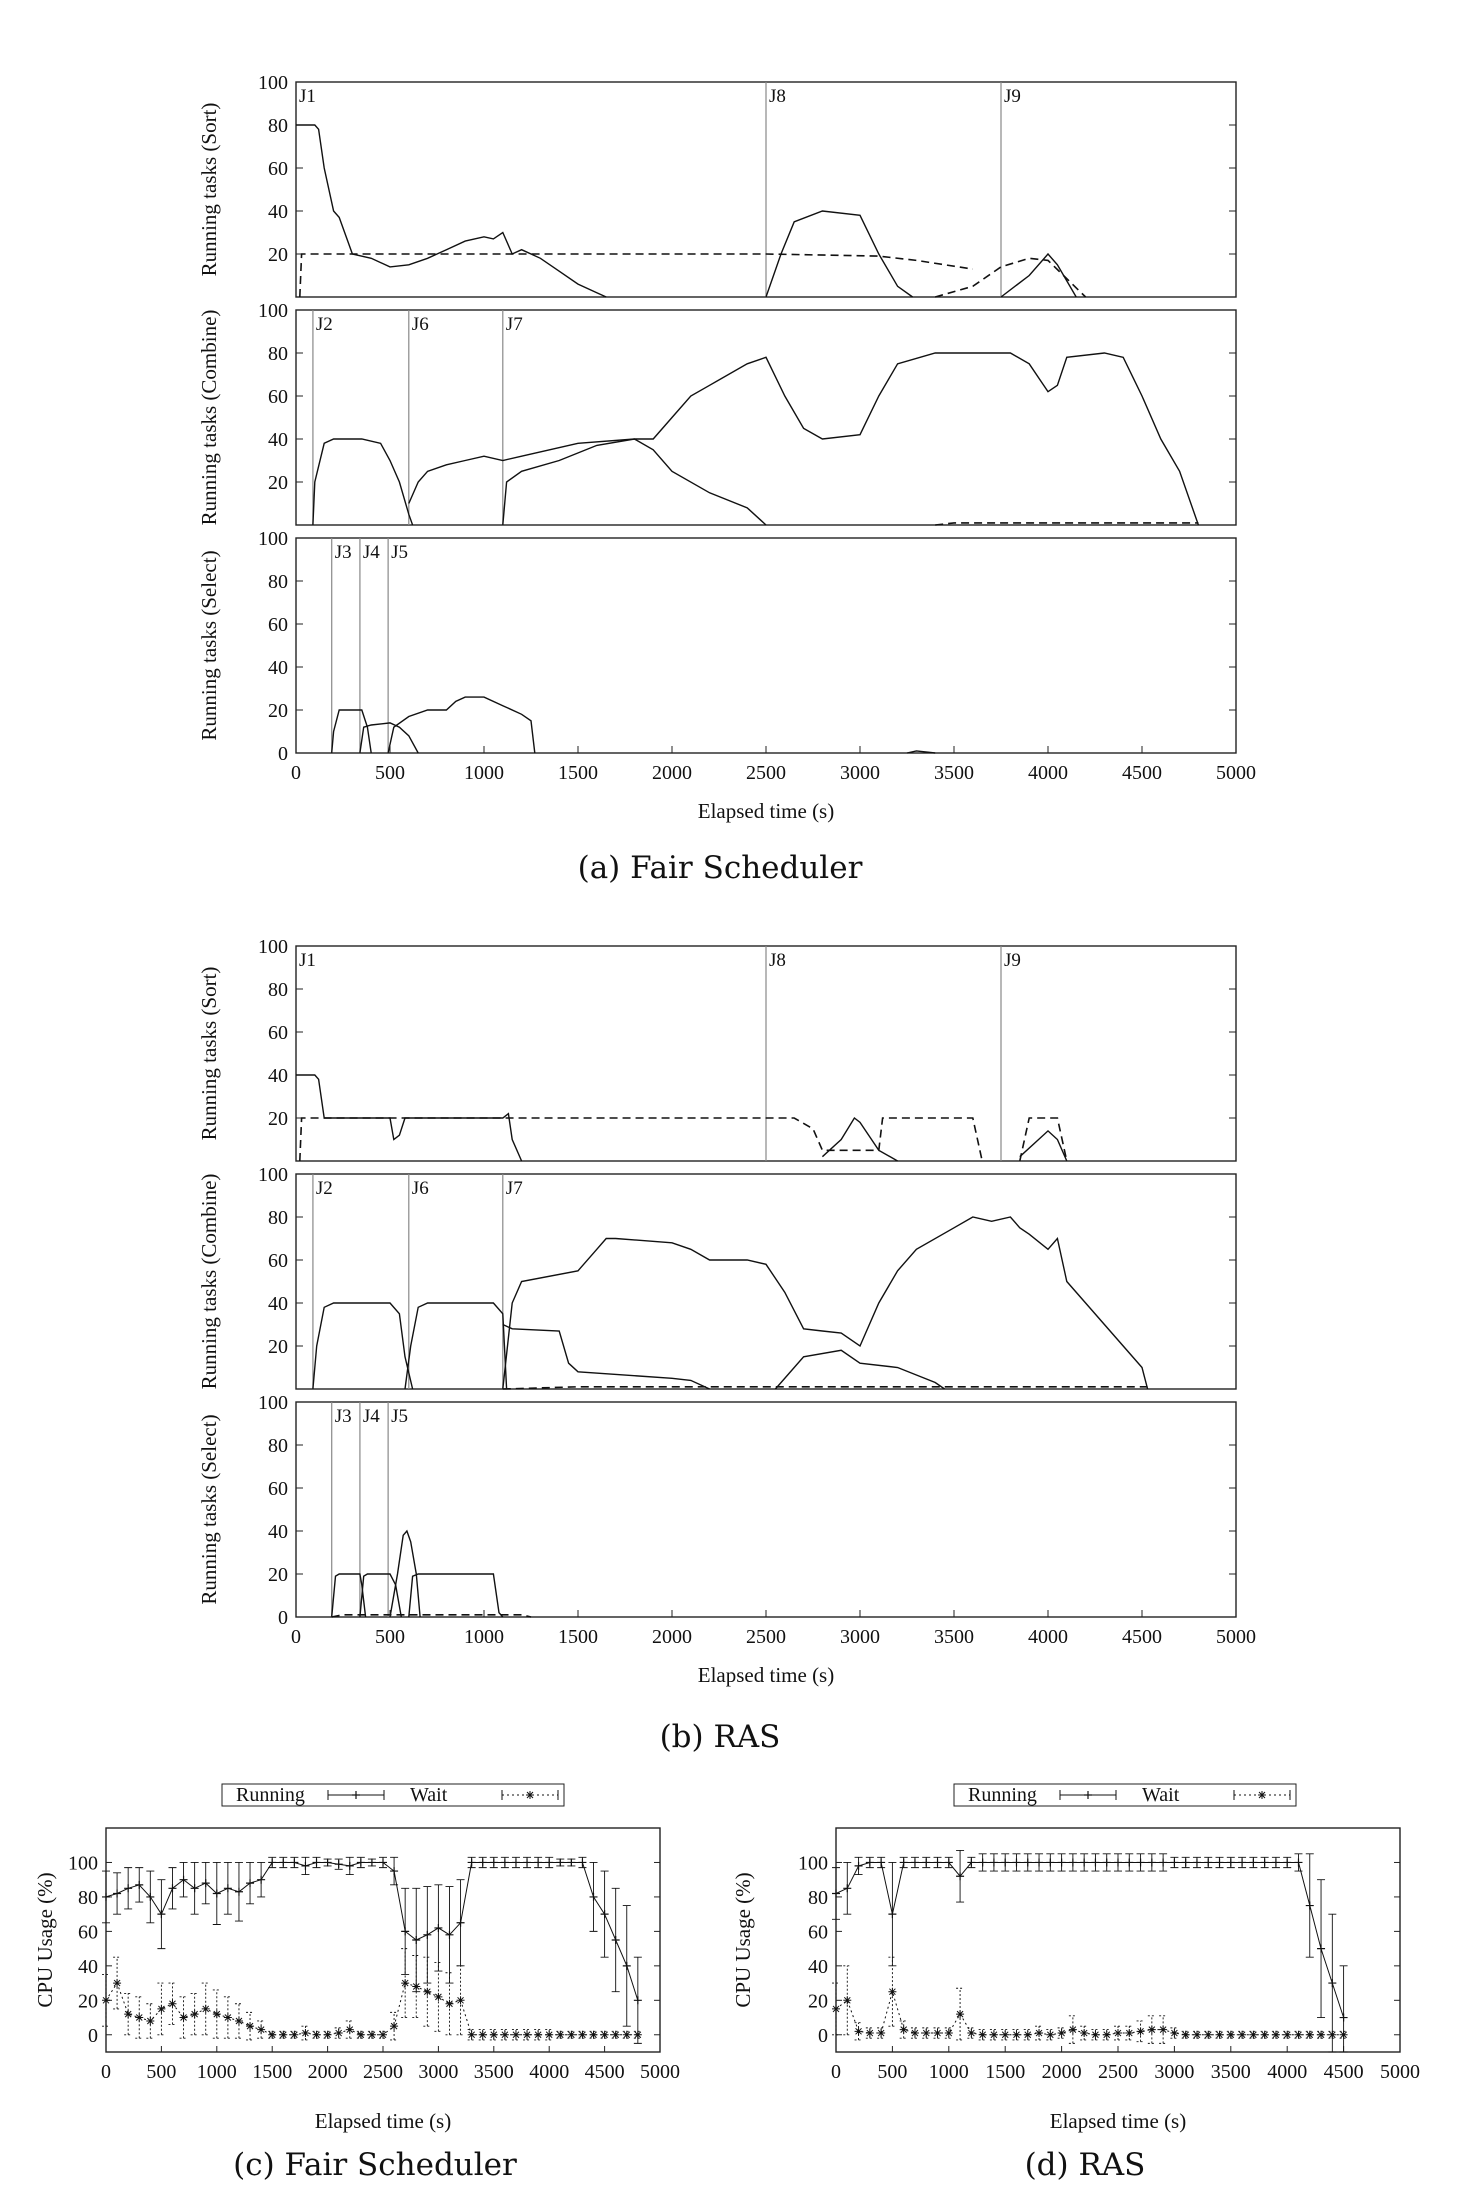 The width and height of the screenshot is (1473, 2202). Describe the element at coordinates (324, 1188) in the screenshot. I see `job-marker-label: J2` at that location.